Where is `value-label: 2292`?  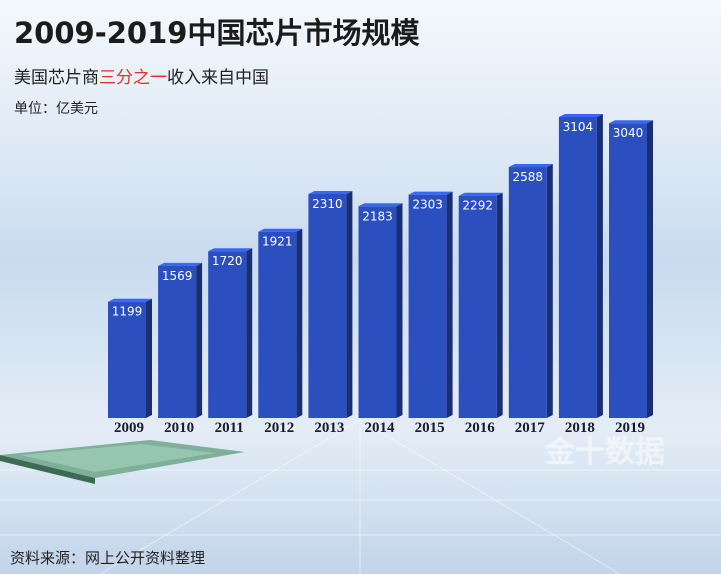
value-label: 2292 is located at coordinates (477, 206).